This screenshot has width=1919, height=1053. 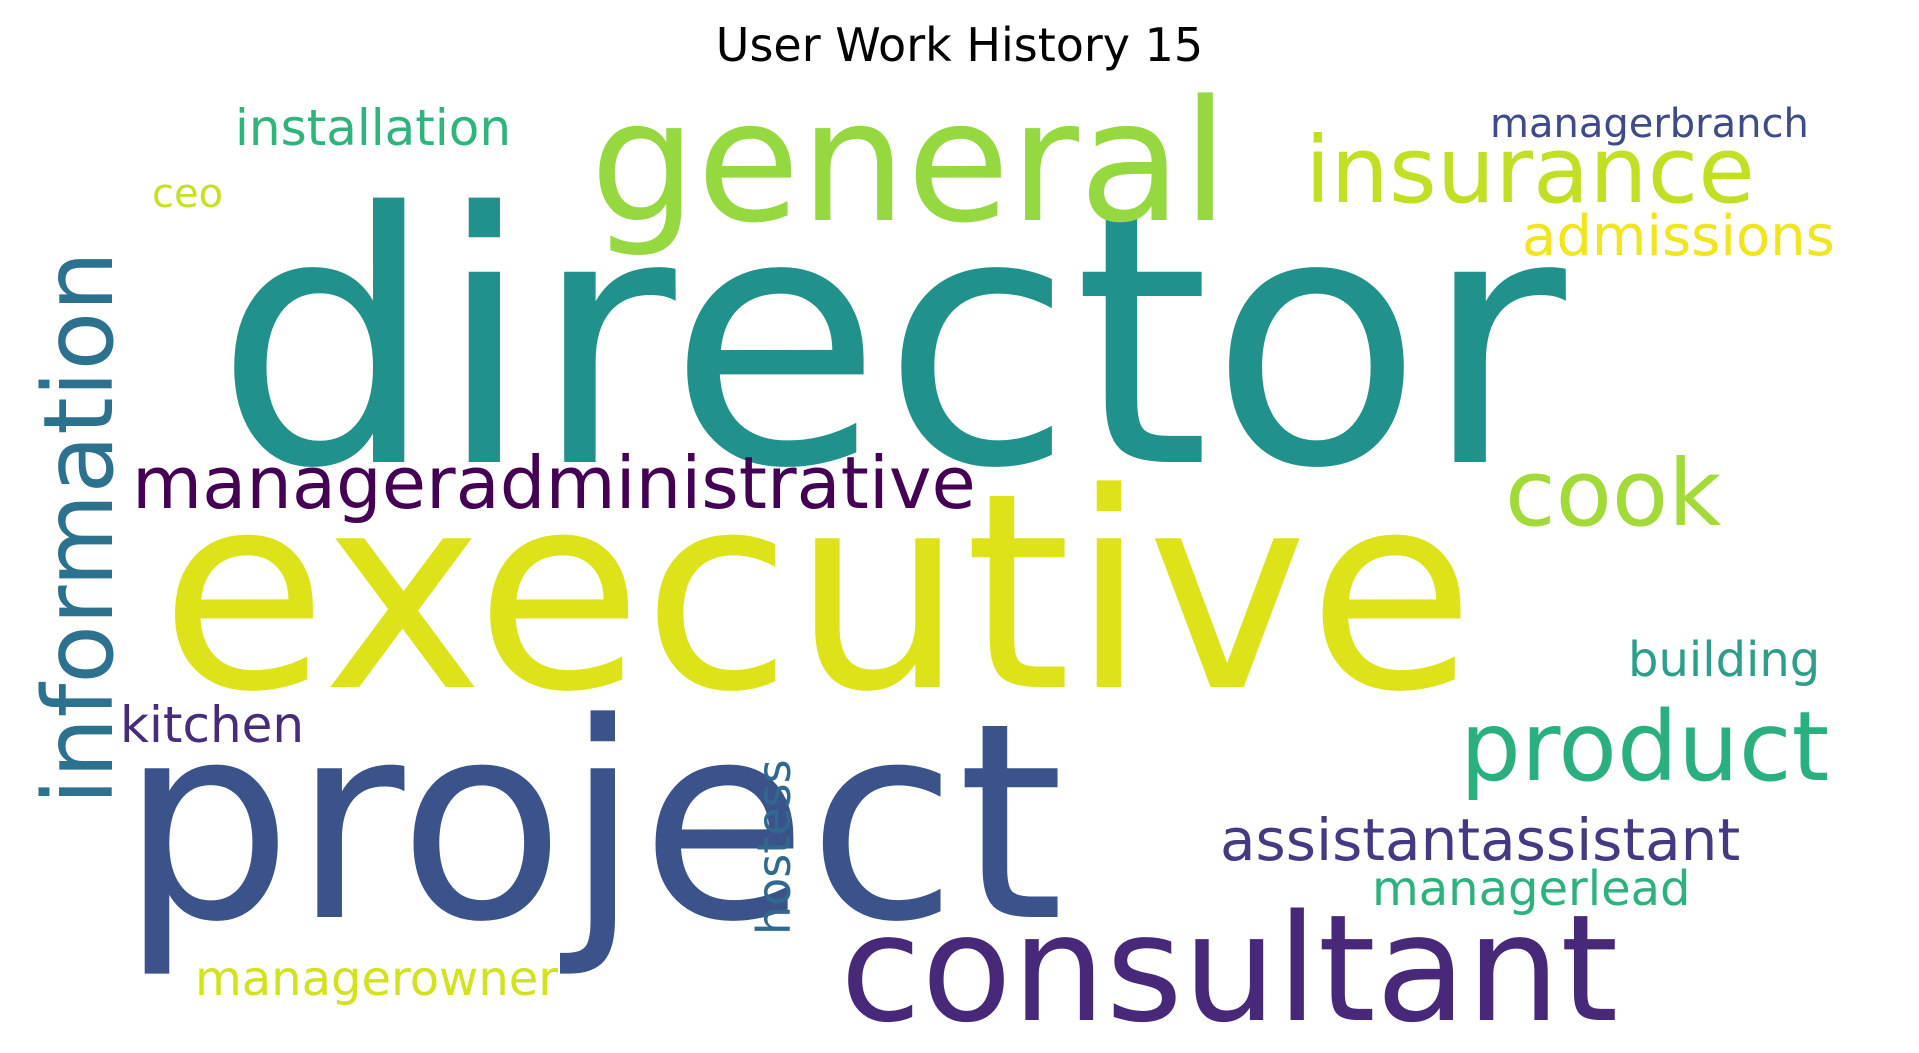 I want to click on word-managerbranch: managerbranch, so click(x=1649, y=124).